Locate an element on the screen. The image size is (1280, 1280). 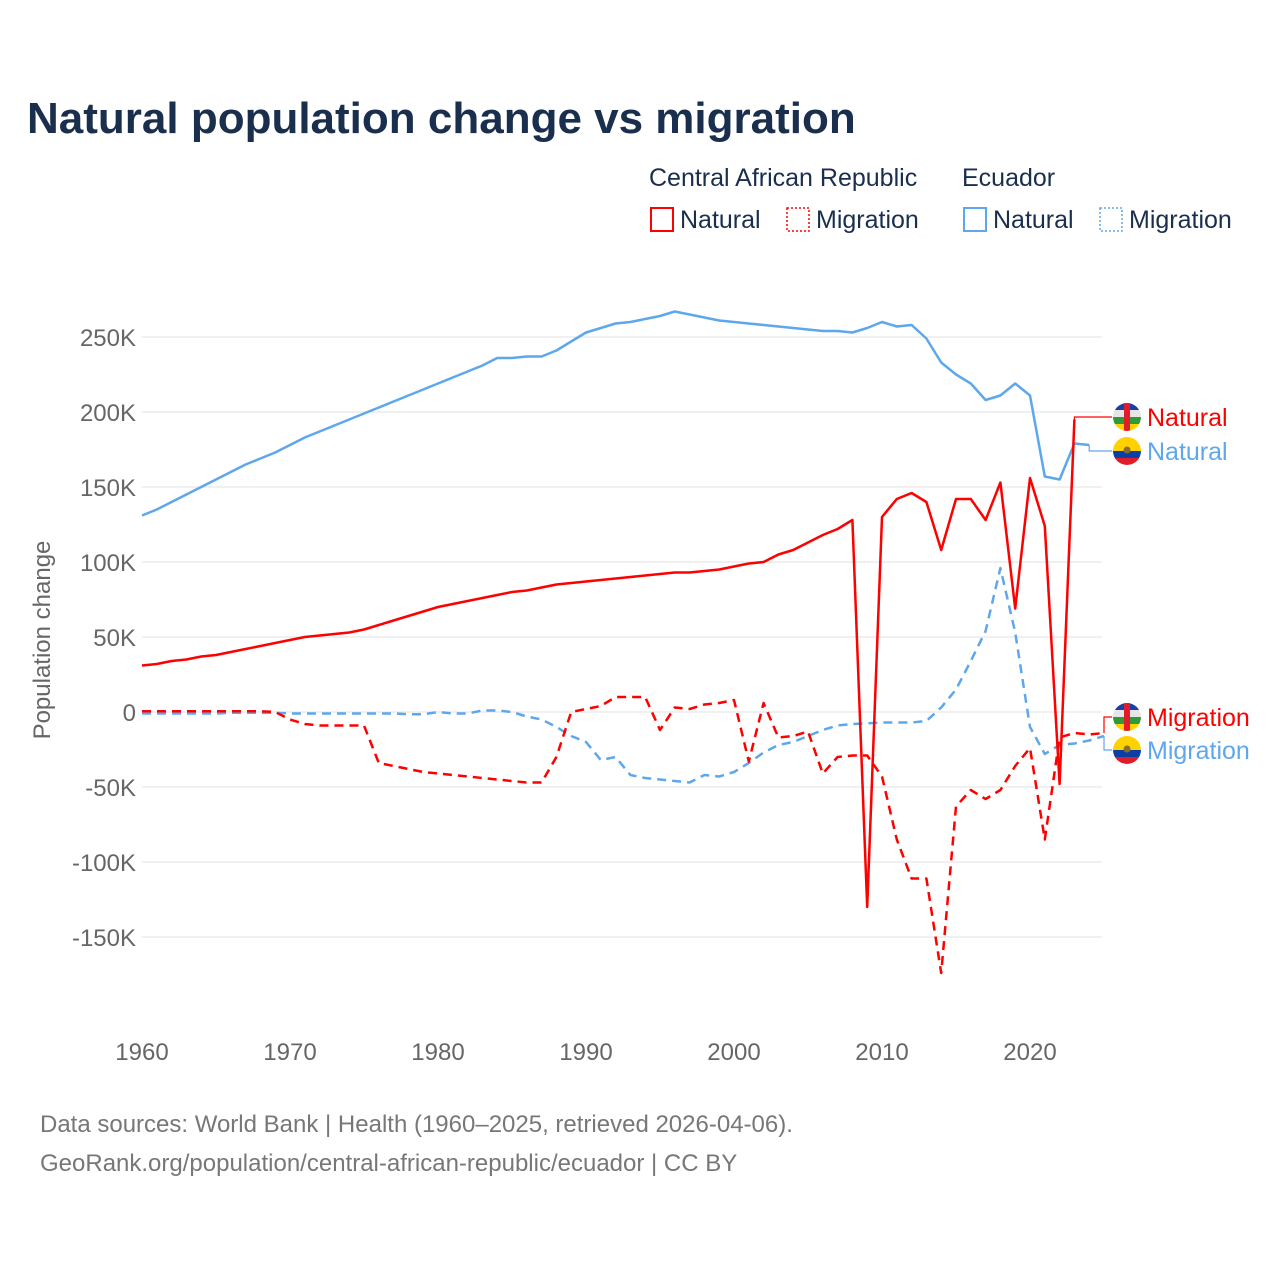
y-tick-label: 200K is located at coordinates (108, 413).